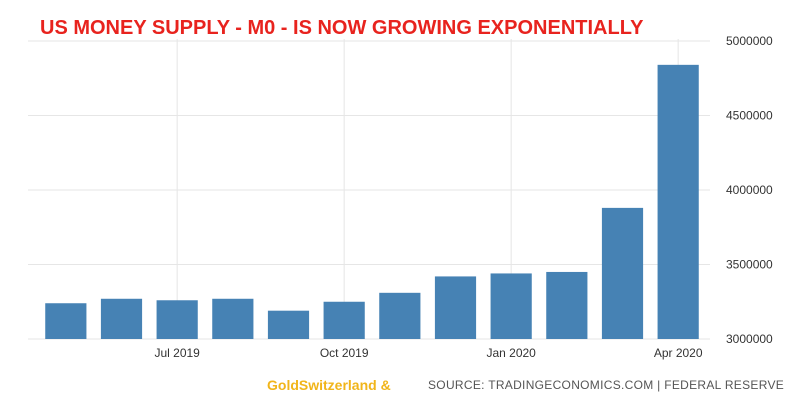  What do you see at coordinates (567, 305) in the screenshot?
I see `bar-feb-2020` at bounding box center [567, 305].